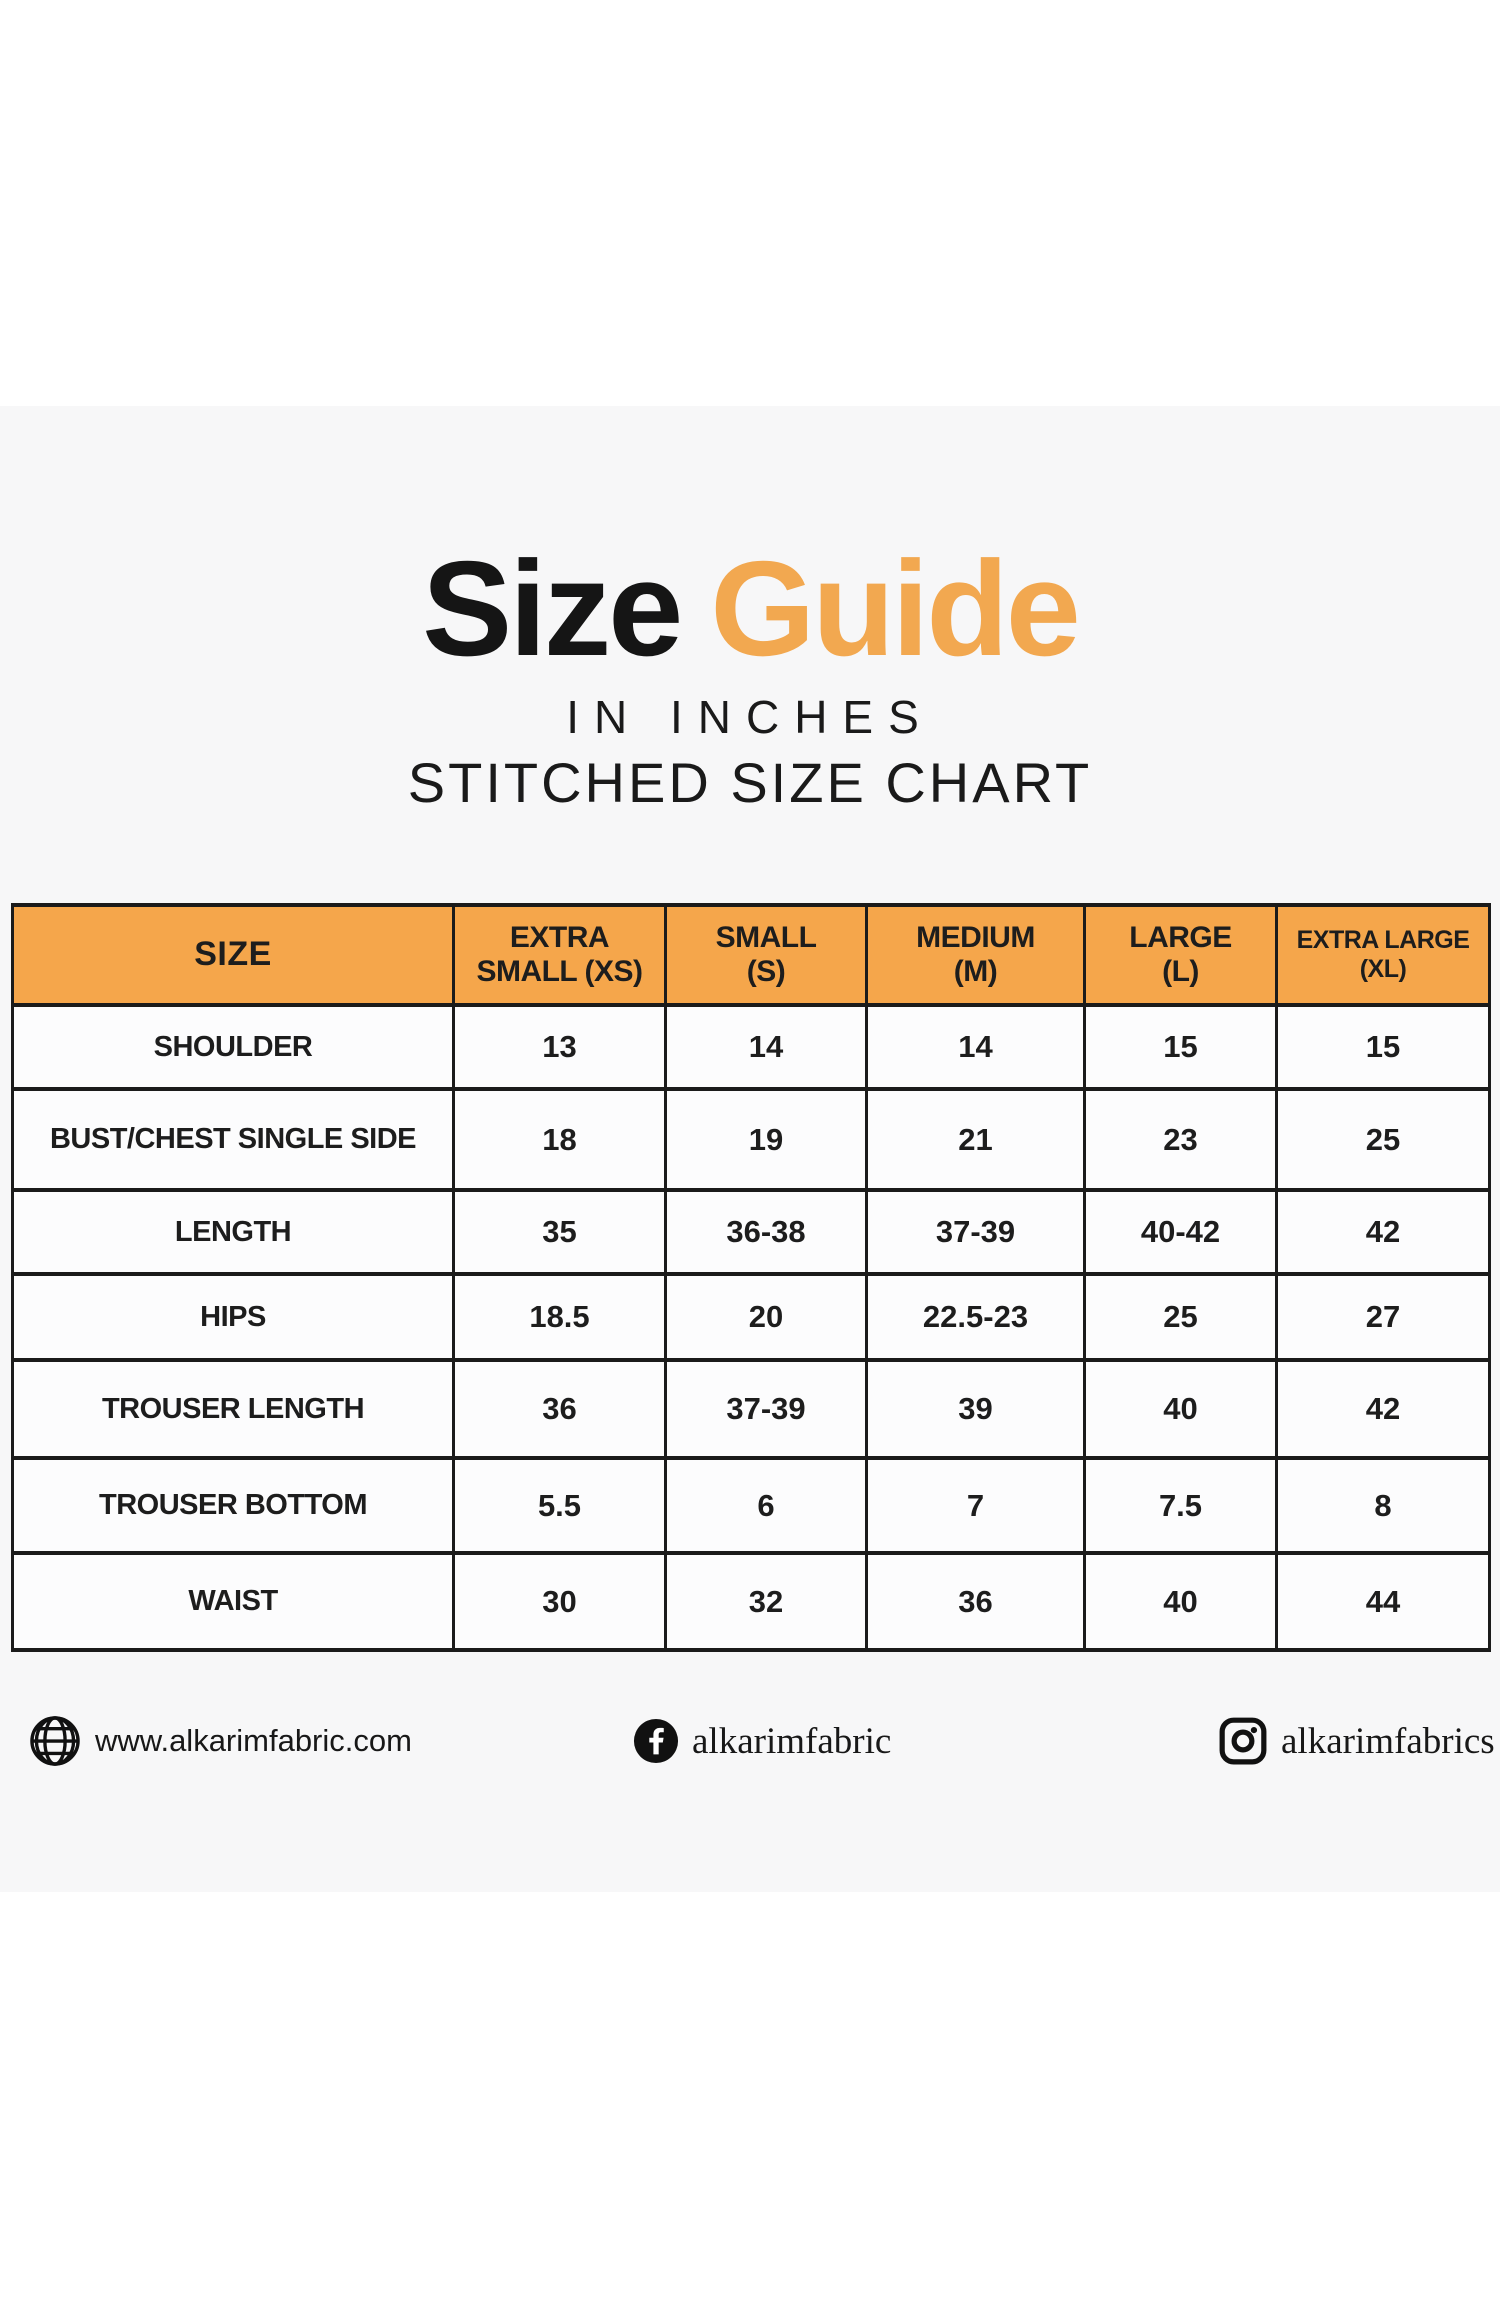  Describe the element at coordinates (895, 608) in the screenshot. I see `title-word-guide: Guide` at that location.